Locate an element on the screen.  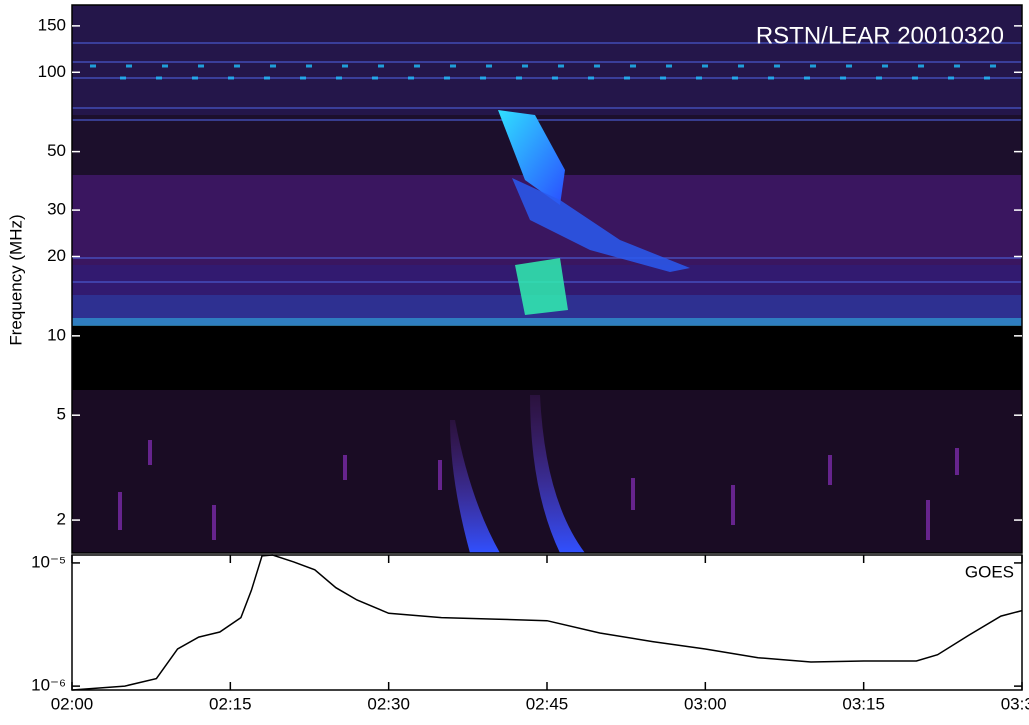
y-tick-label: 10⁻⁵ is located at coordinates (48, 561).